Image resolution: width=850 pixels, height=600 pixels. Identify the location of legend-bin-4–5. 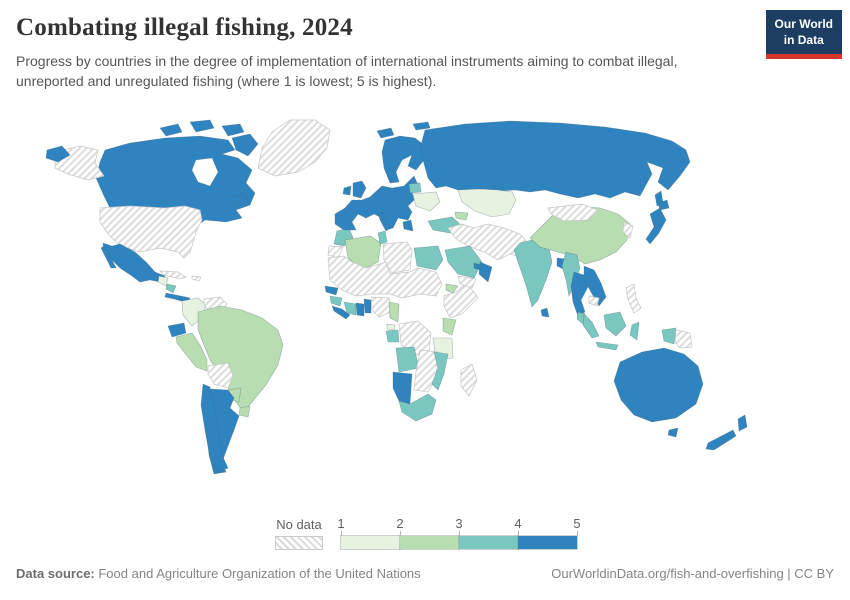
(547, 542).